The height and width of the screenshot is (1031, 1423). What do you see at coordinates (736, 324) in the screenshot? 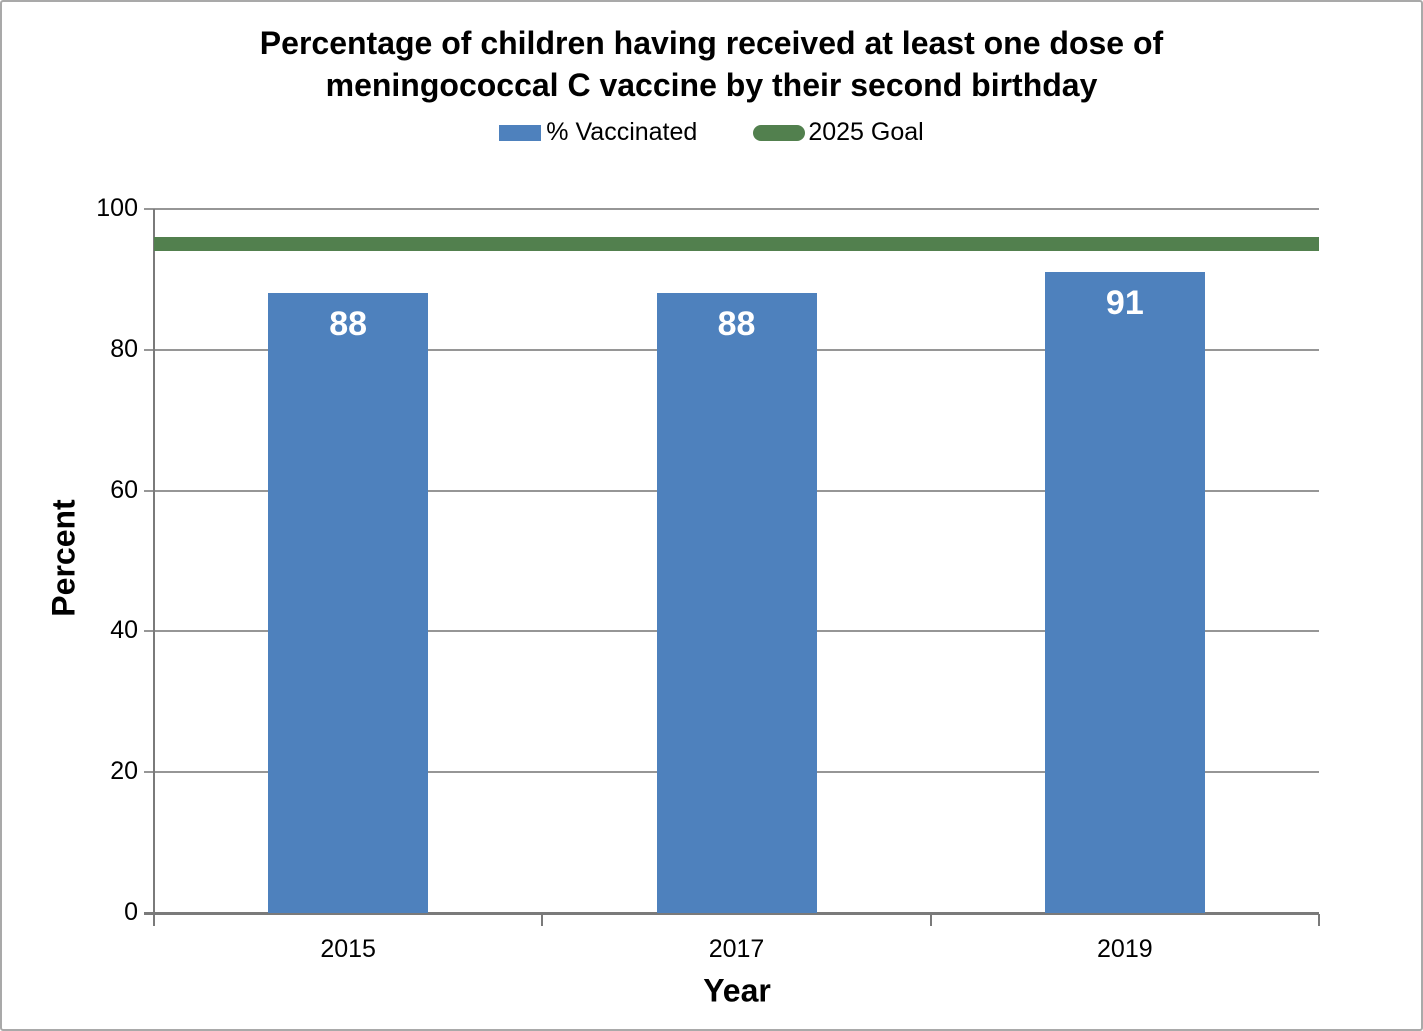
I see `bar-value-label-2017: 88` at bounding box center [736, 324].